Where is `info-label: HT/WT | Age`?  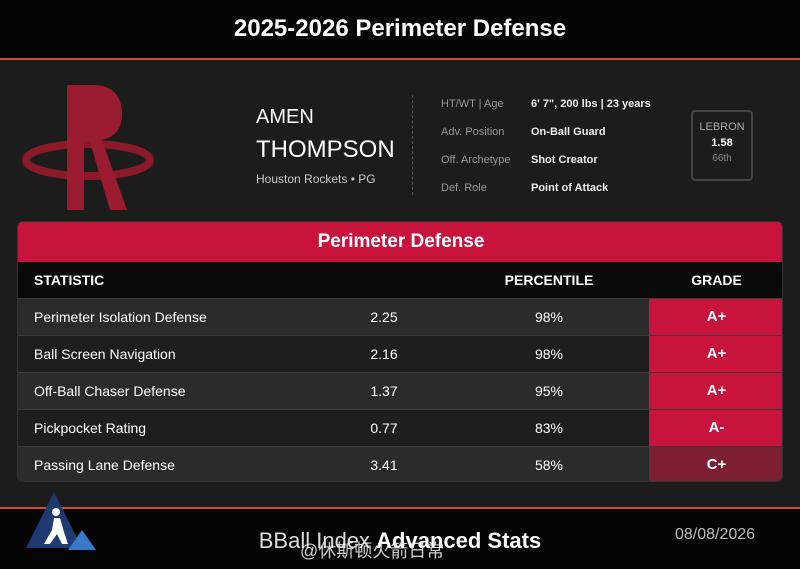
info-label: HT/WT | Age is located at coordinates (472, 104).